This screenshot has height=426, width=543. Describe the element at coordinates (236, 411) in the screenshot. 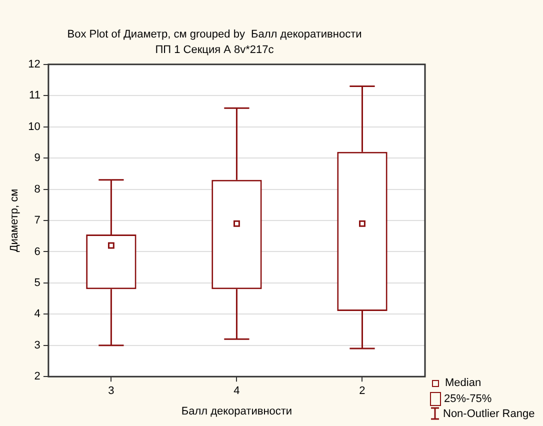

I see `x-axis-title: Балл декоративности` at that location.